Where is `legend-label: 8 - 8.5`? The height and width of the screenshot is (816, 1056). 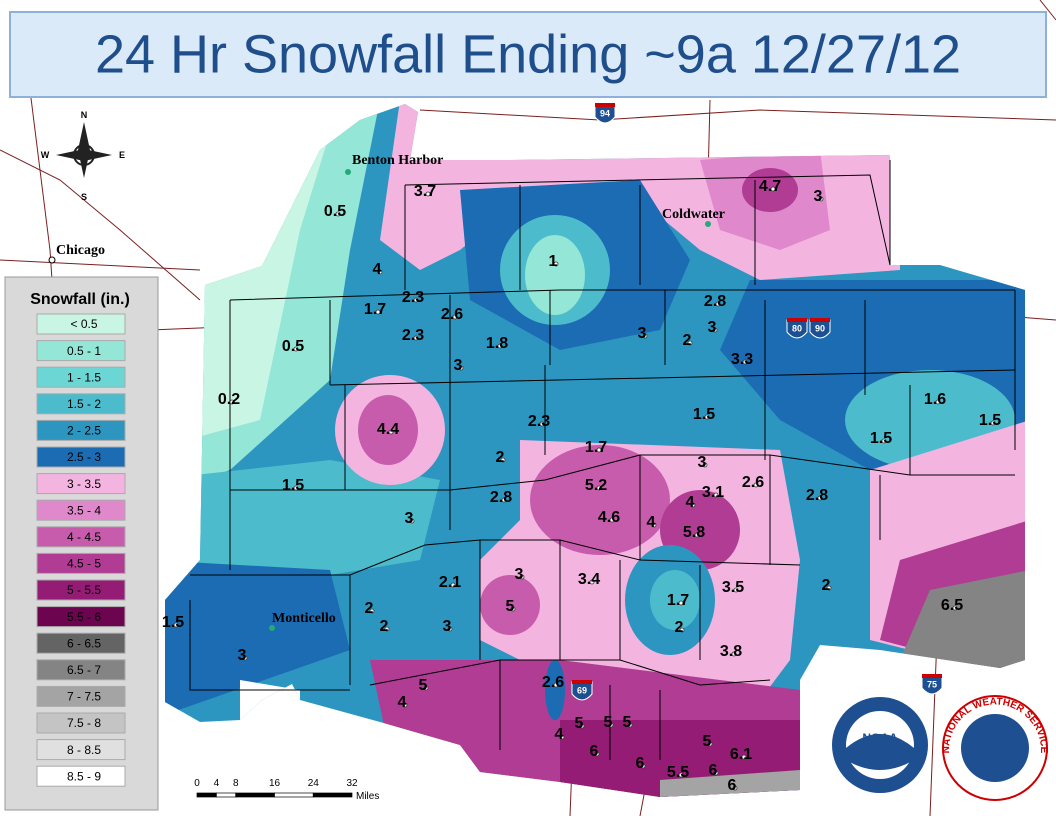
legend-label: 8 - 8.5 is located at coordinates (84, 750).